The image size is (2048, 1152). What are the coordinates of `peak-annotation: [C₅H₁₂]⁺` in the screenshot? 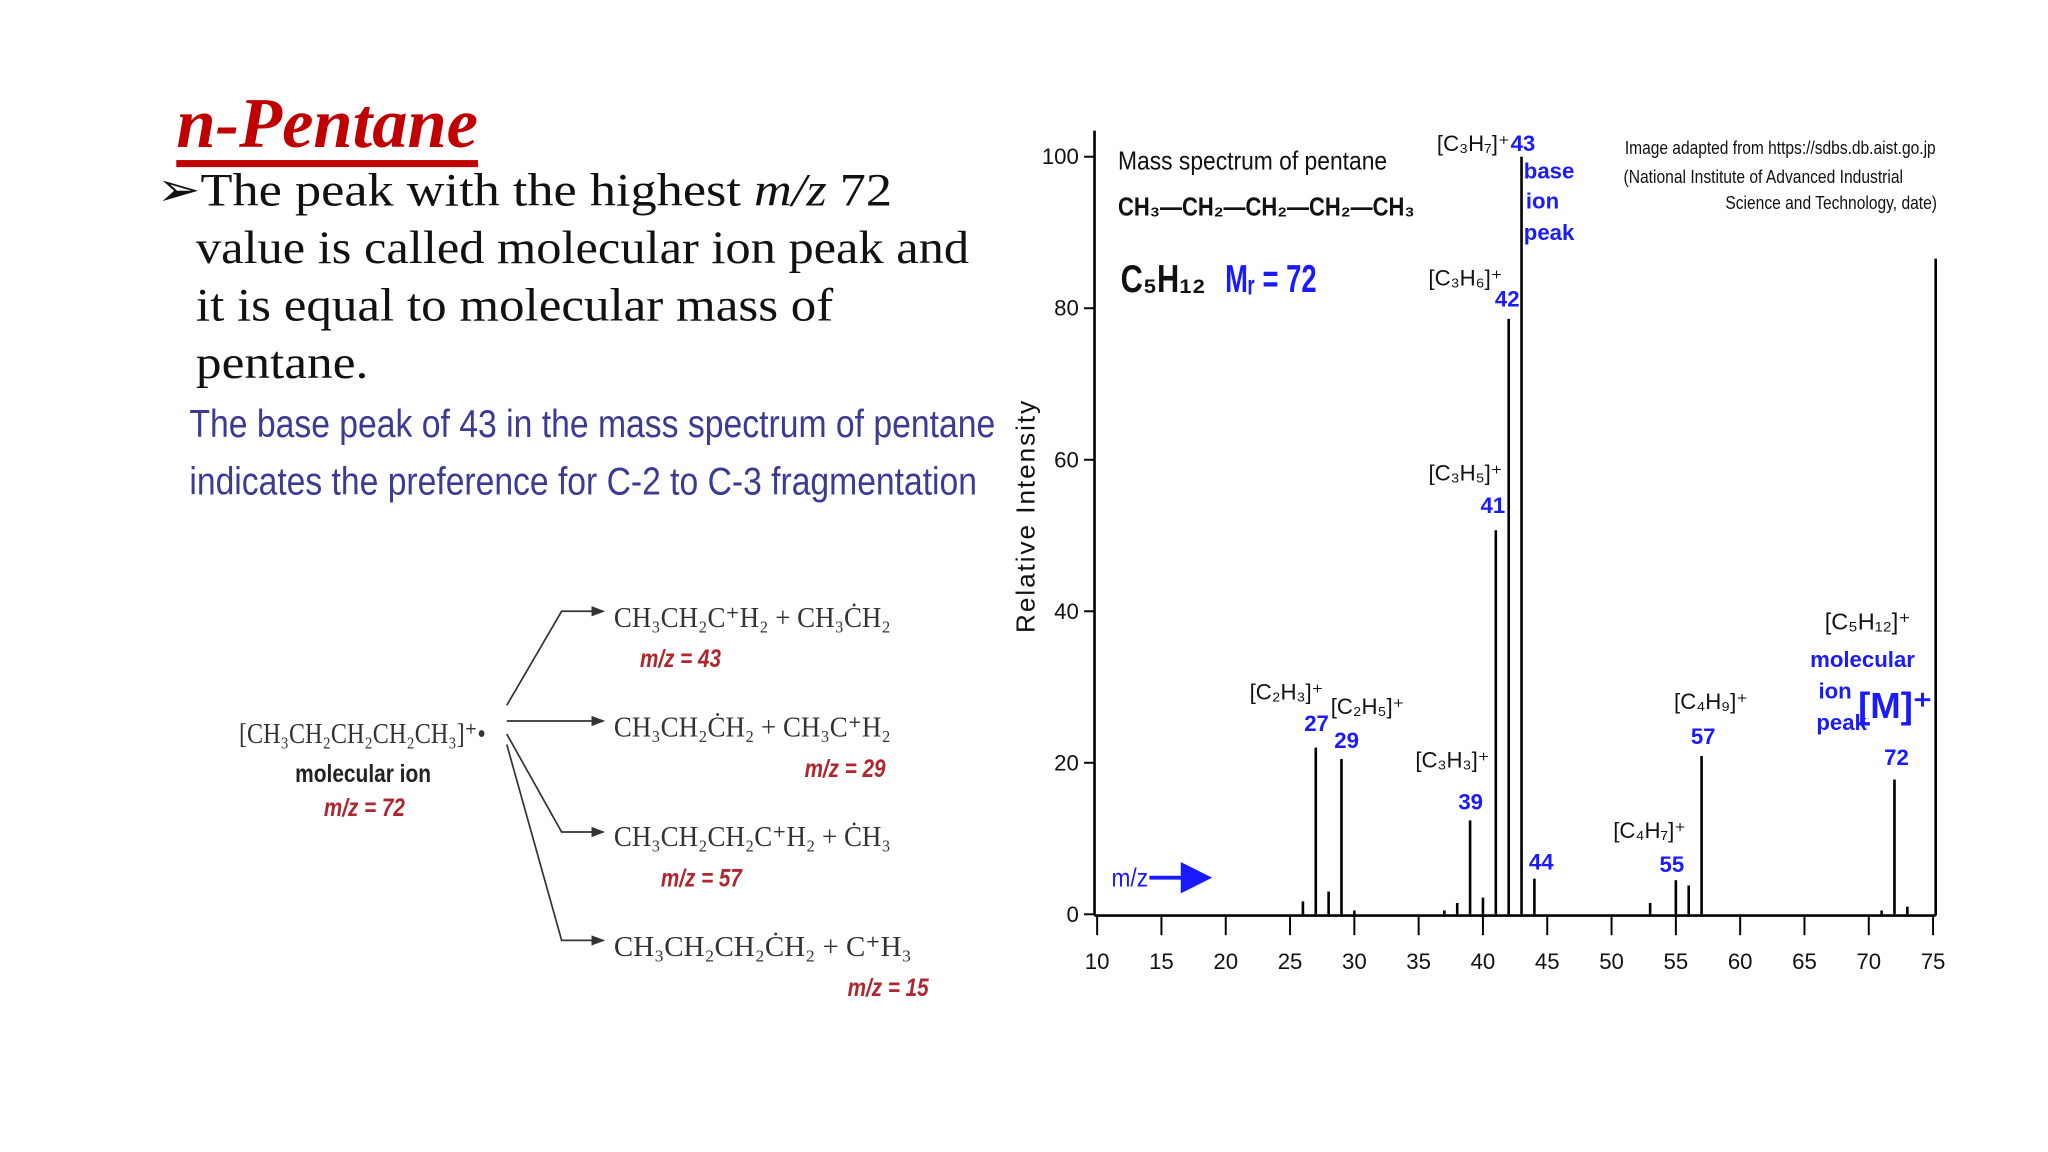 It's located at (1868, 622).